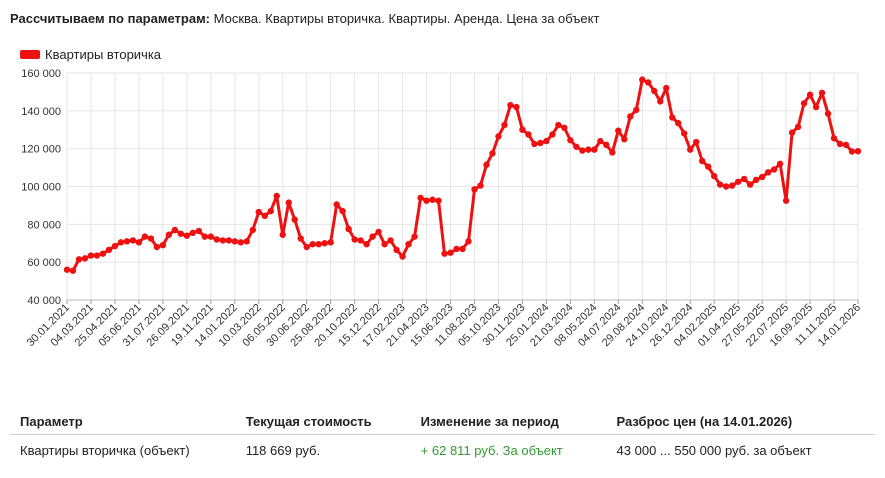  I want to click on y-tick-label: 100 000, so click(41, 188).